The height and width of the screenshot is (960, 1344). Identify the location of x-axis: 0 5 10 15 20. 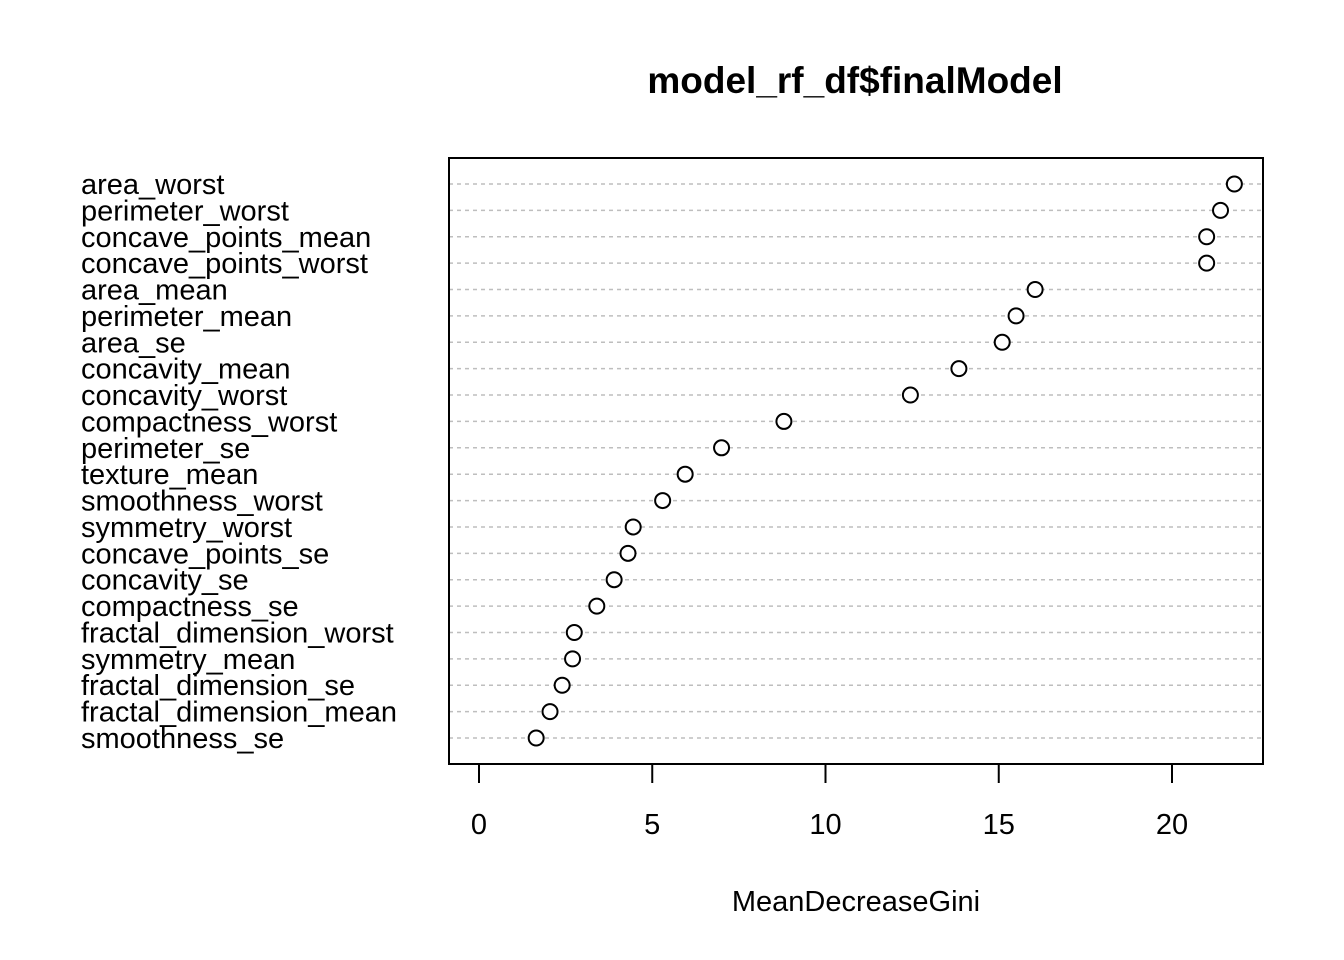
(829, 802).